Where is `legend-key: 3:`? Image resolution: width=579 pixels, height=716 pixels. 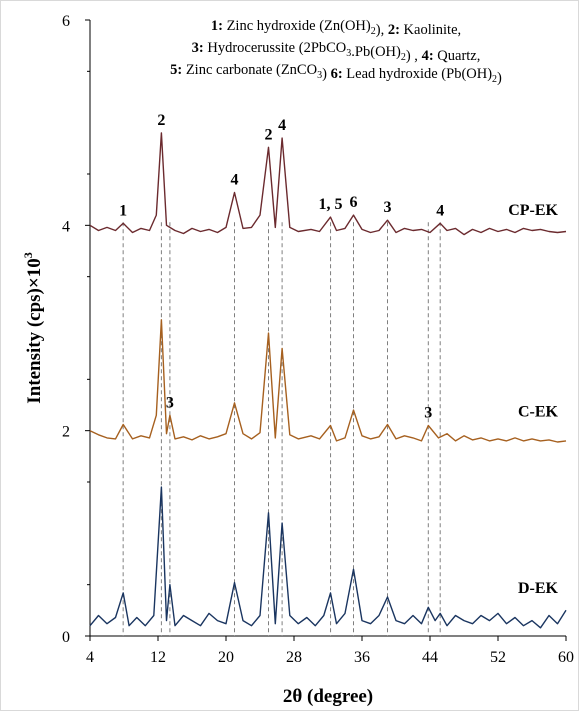 legend-key: 3: is located at coordinates (198, 48).